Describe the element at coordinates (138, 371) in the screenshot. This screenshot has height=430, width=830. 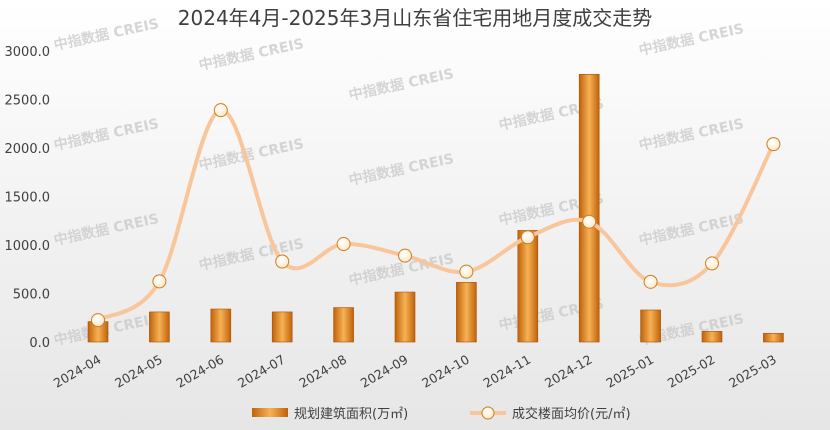
I see `x-tick-label: 2024-05` at that location.